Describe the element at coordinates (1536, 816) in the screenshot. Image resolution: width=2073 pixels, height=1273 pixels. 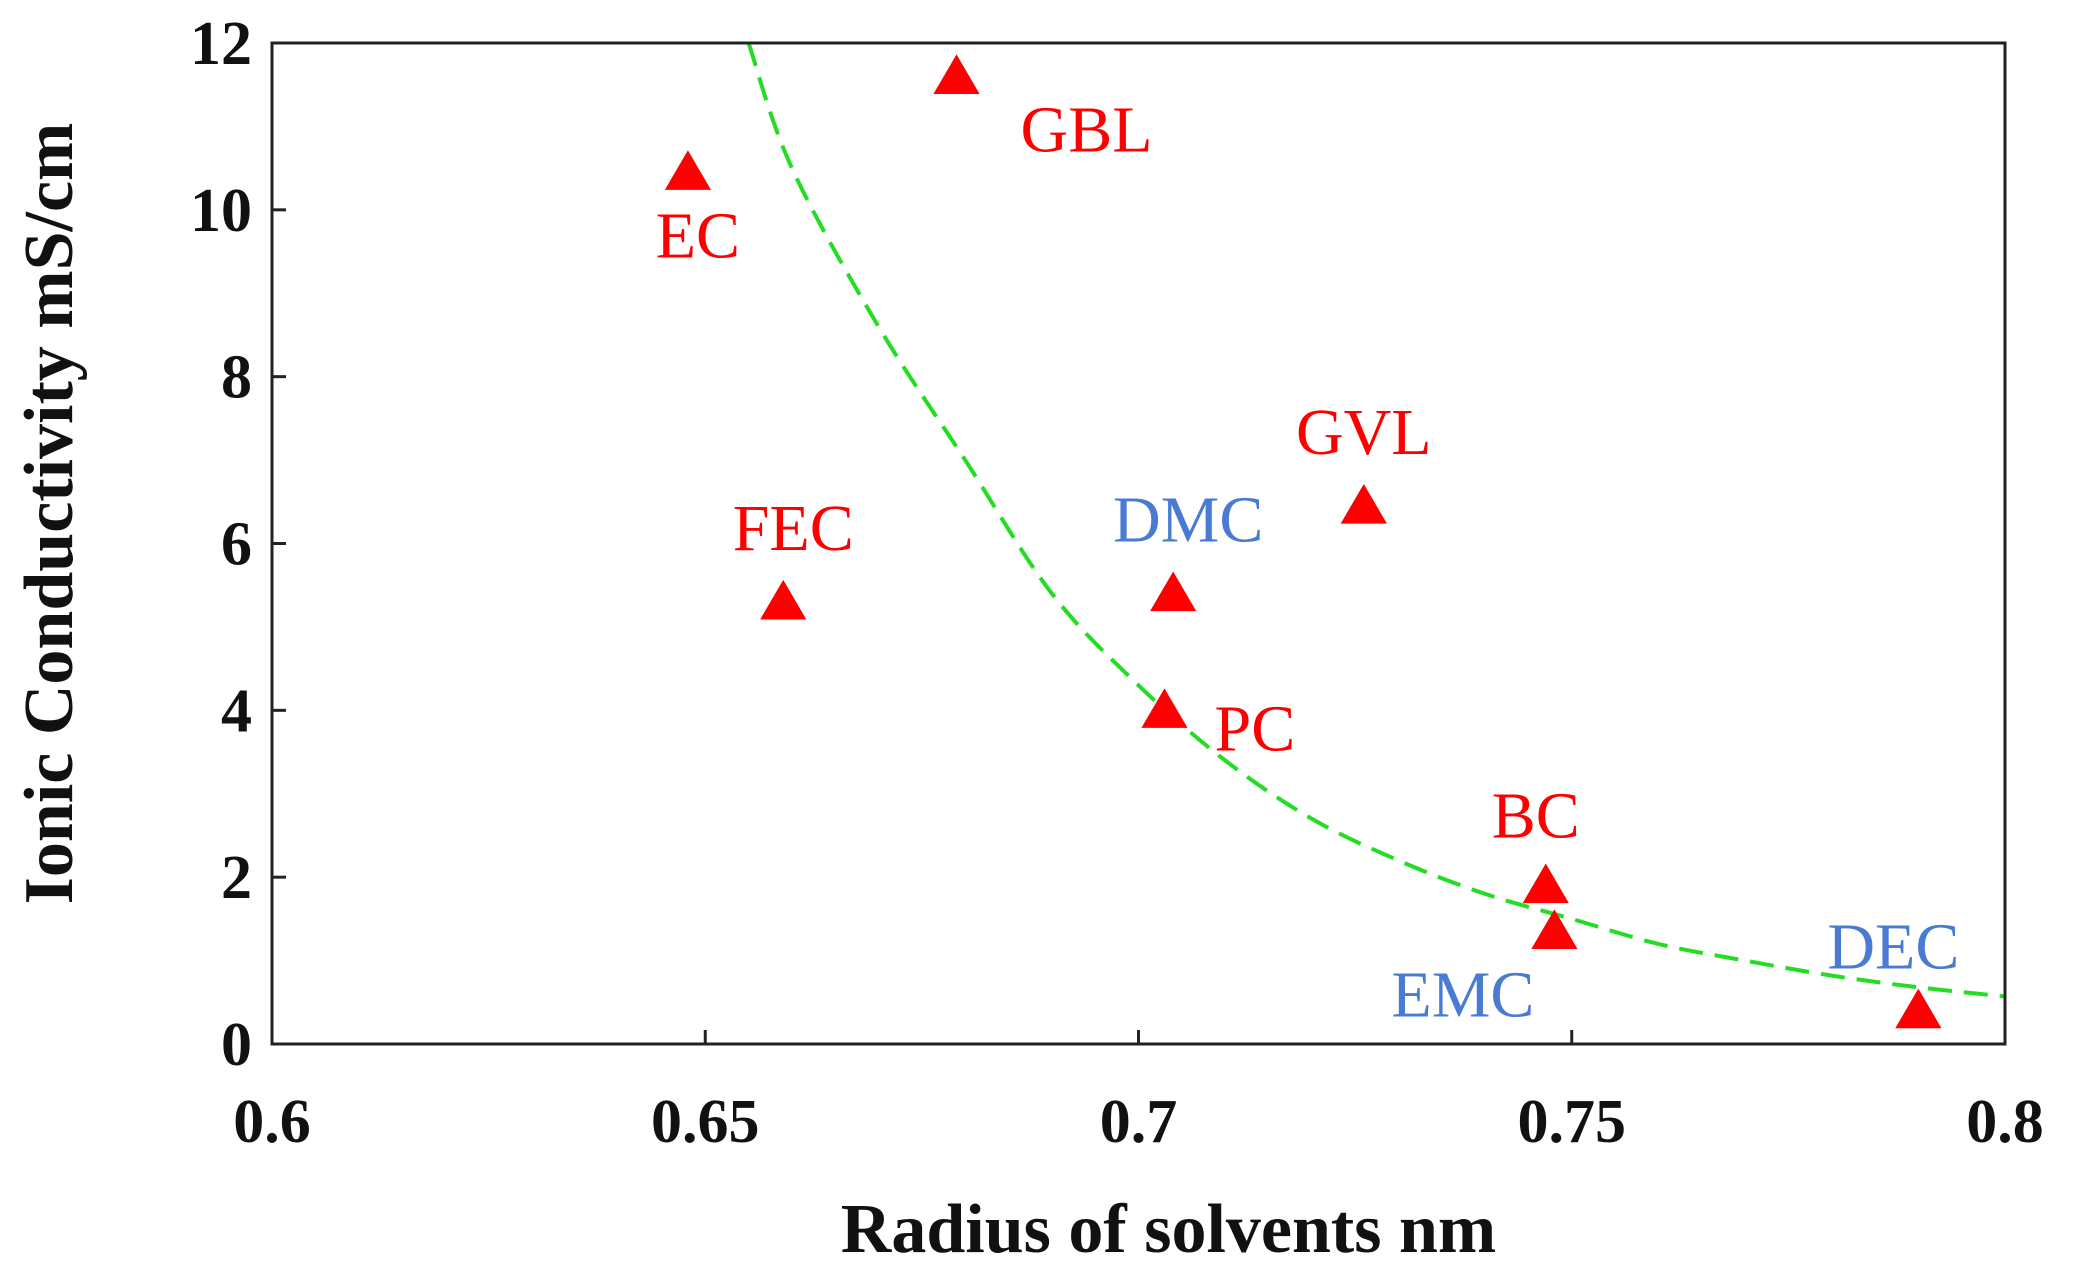
I see `point-label-bc: BC` at that location.